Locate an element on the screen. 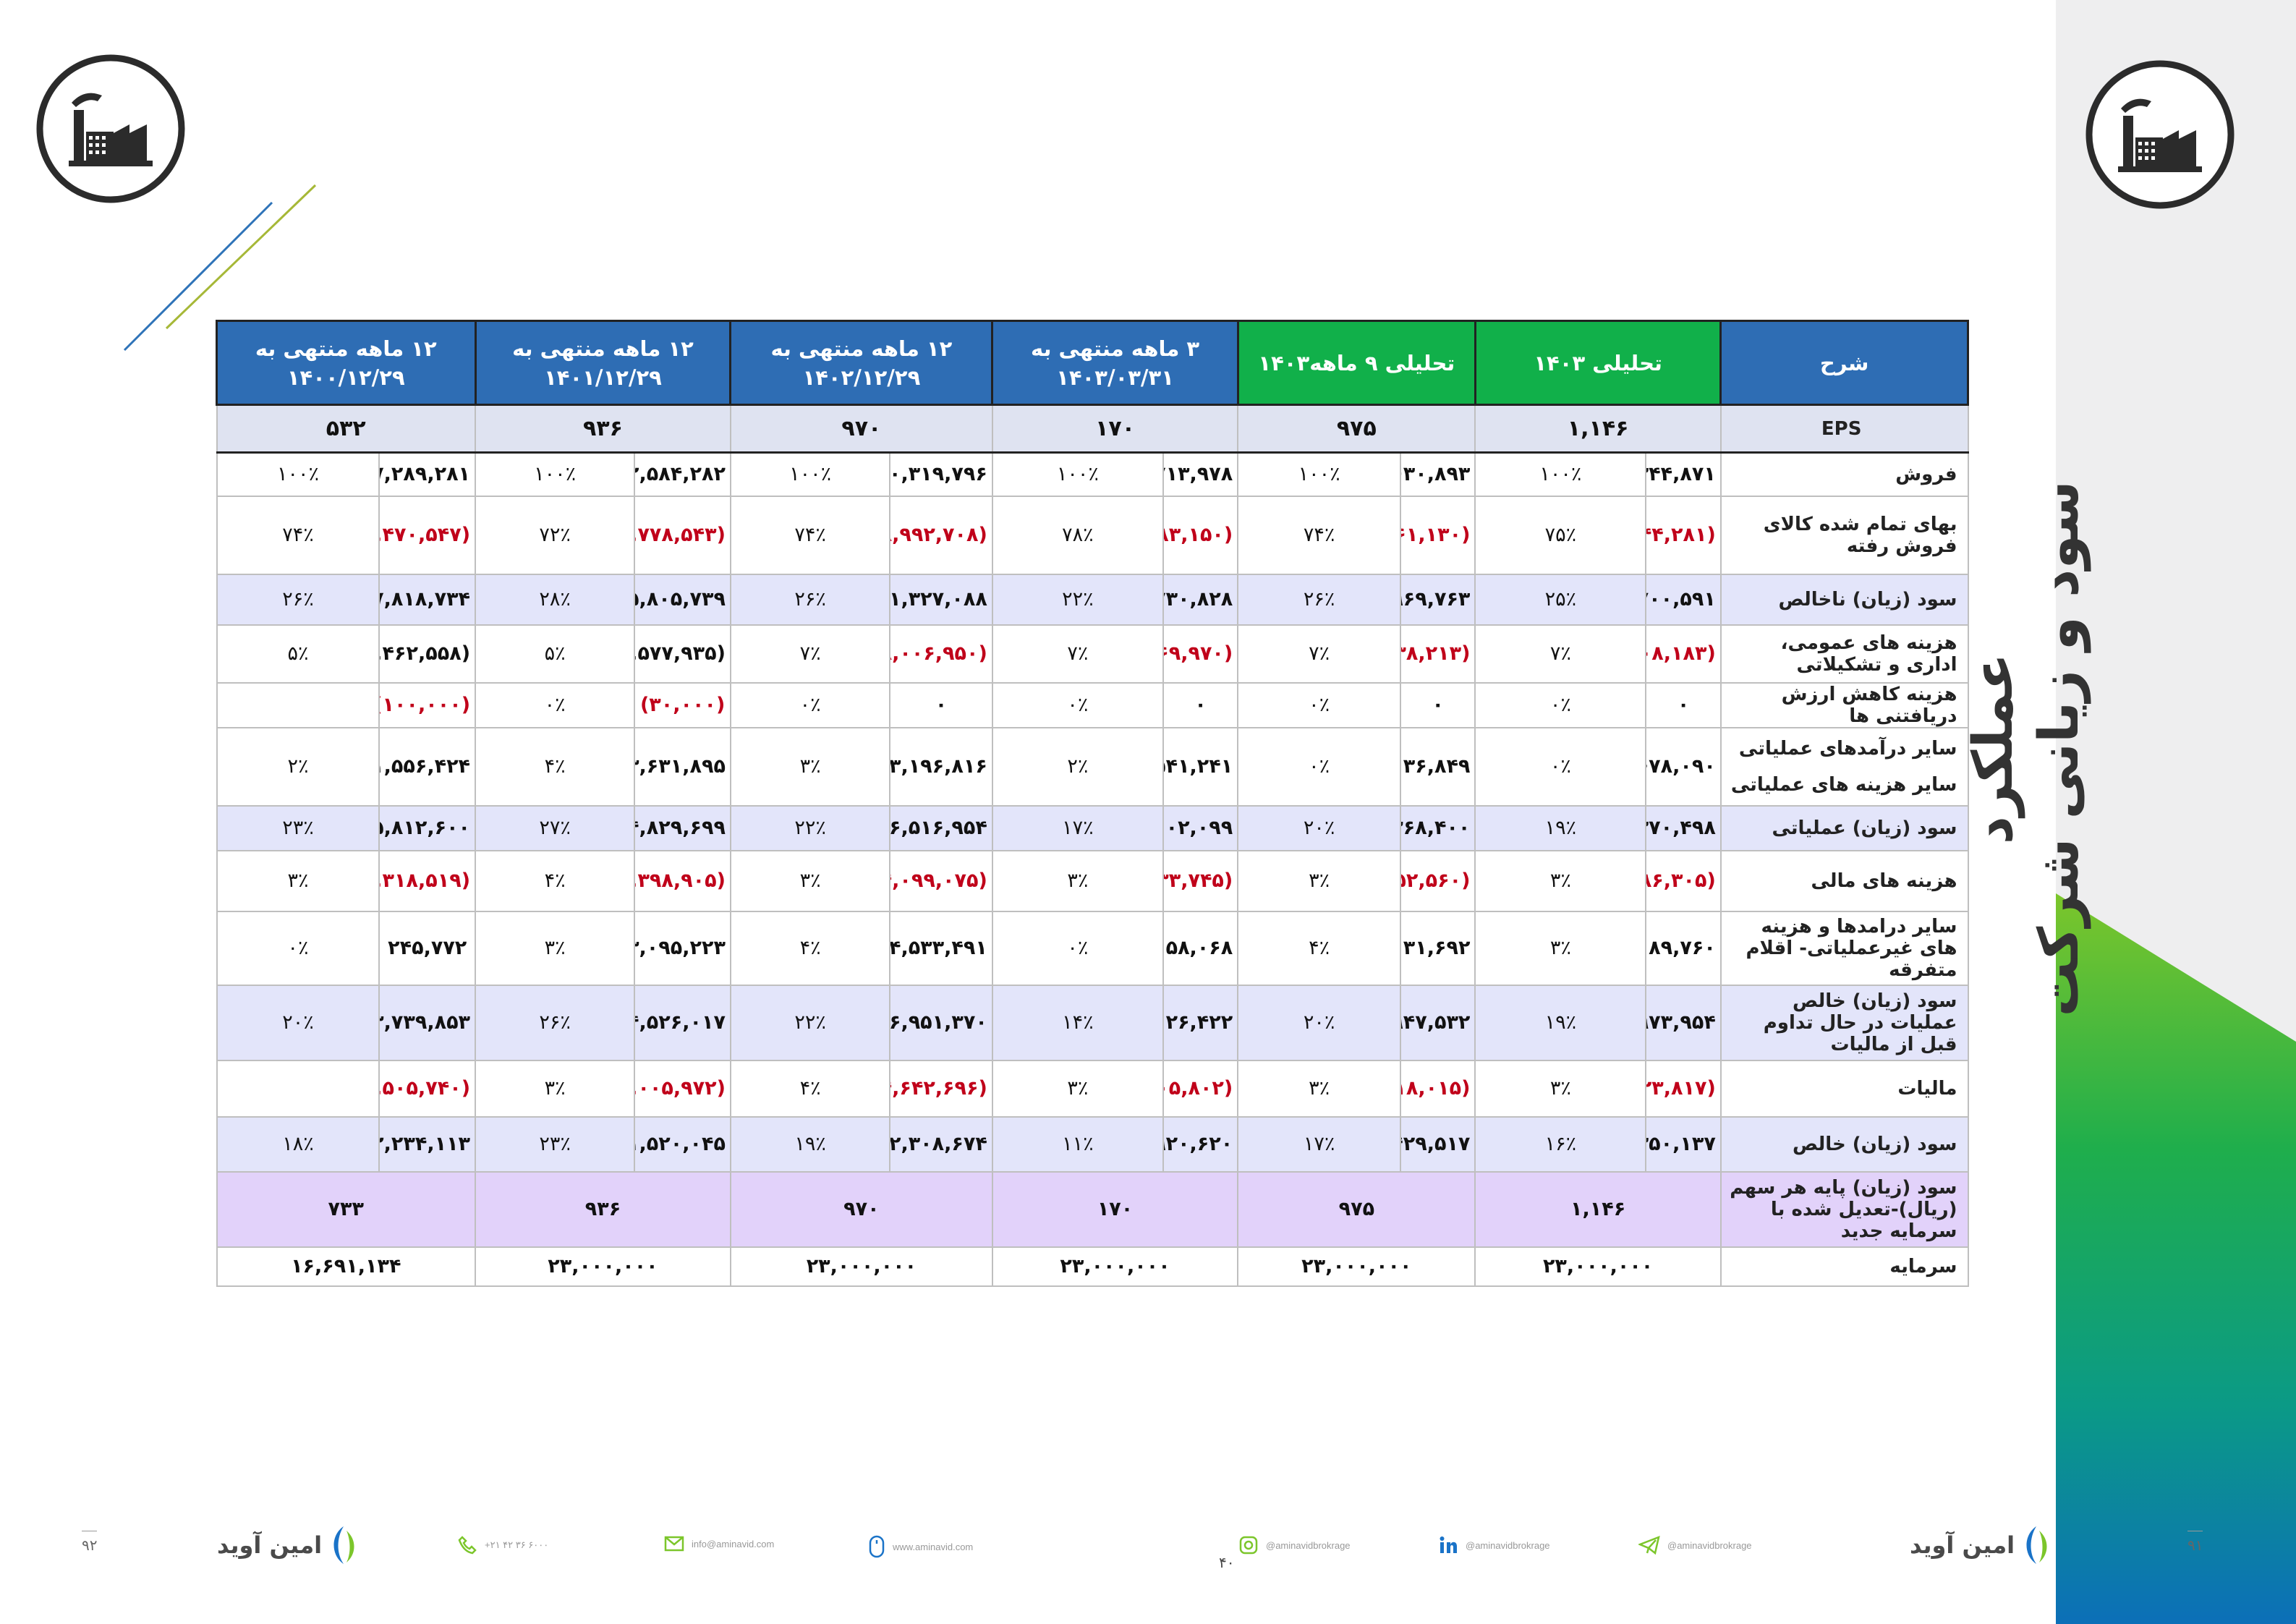 This screenshot has height=1624, width=2296. eps-adjusted-value: ۱۷۰ is located at coordinates (1115, 1209).